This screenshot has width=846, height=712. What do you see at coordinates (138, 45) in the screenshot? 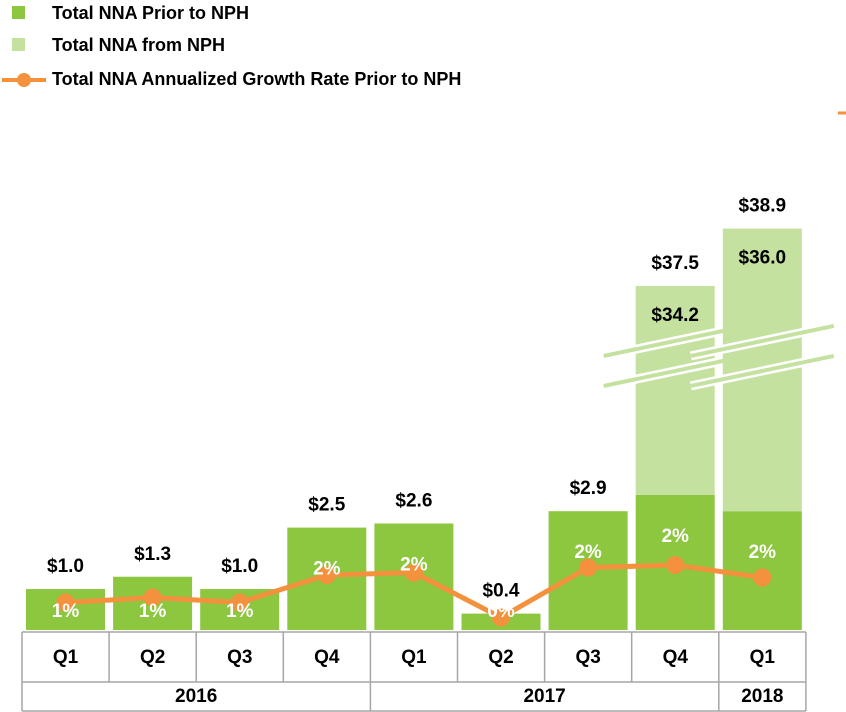
I see `legend-label: Total NNA from NPH` at bounding box center [138, 45].